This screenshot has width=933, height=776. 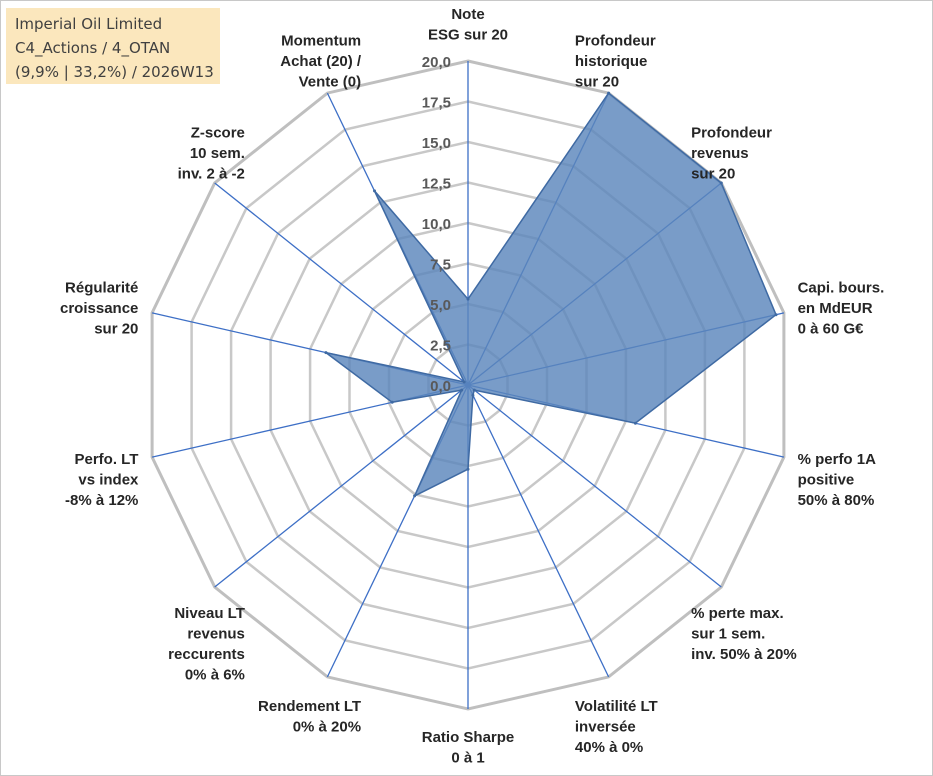 What do you see at coordinates (93, 48) in the screenshot?
I see `category-label: C4_Actions / 4_OTAN` at bounding box center [93, 48].